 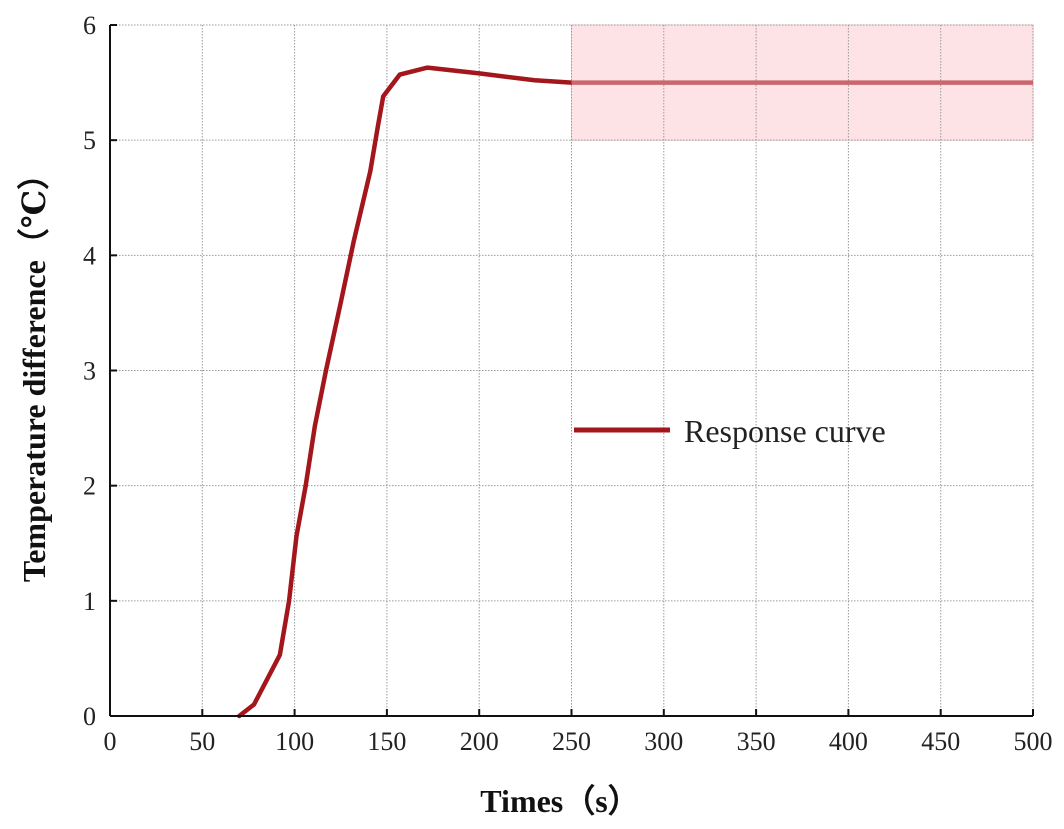 What do you see at coordinates (386, 741) in the screenshot?
I see `x-tick-label: 150` at bounding box center [386, 741].